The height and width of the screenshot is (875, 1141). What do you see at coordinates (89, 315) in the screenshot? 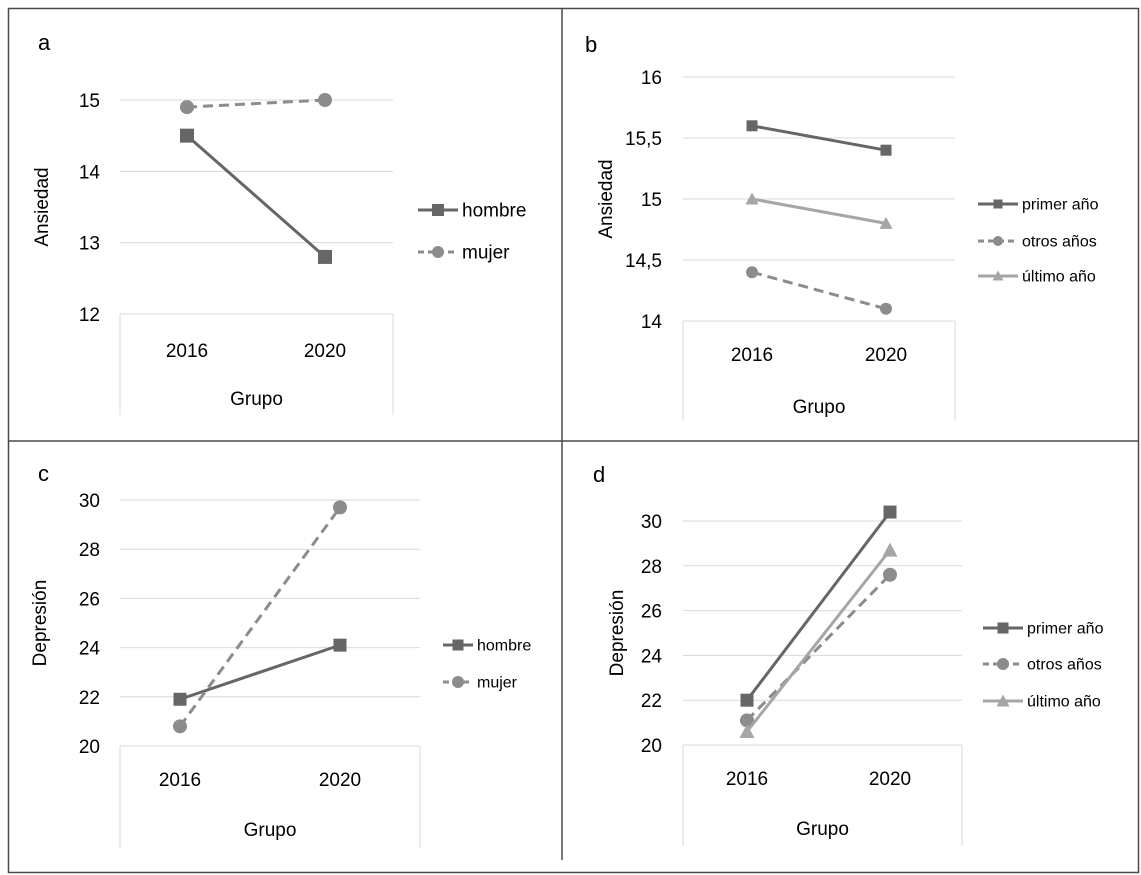
I see `y-tick-label: 12` at bounding box center [89, 315].